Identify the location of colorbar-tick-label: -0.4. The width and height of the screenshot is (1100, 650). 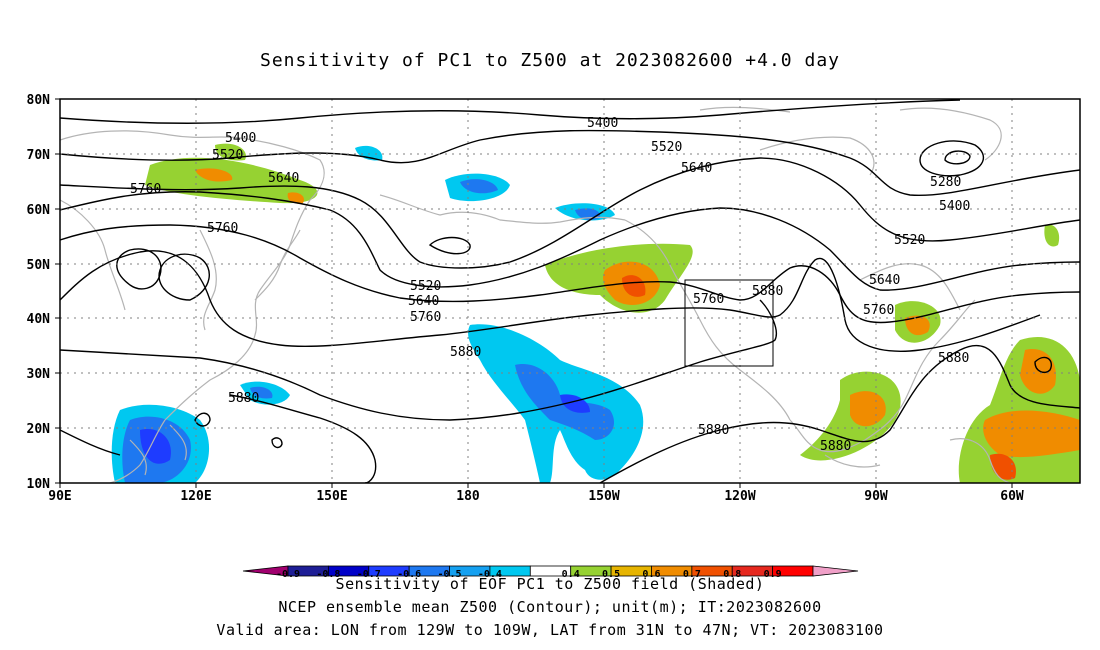
(490, 574).